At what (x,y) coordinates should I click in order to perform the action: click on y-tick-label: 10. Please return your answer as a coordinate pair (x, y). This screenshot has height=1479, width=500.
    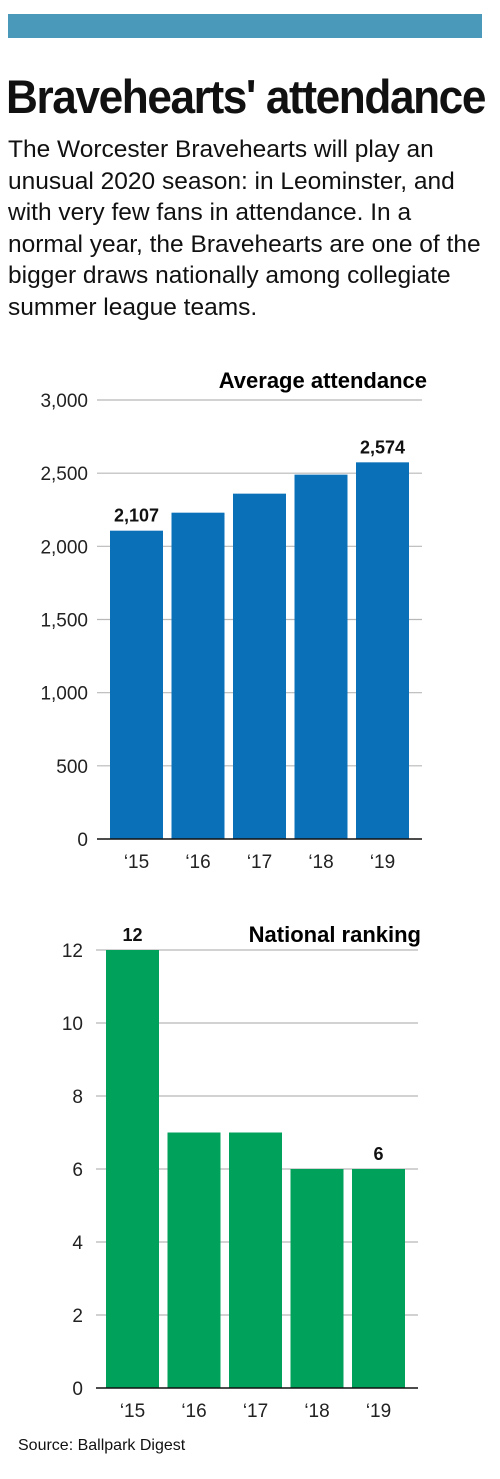
    Looking at the image, I should click on (72, 1024).